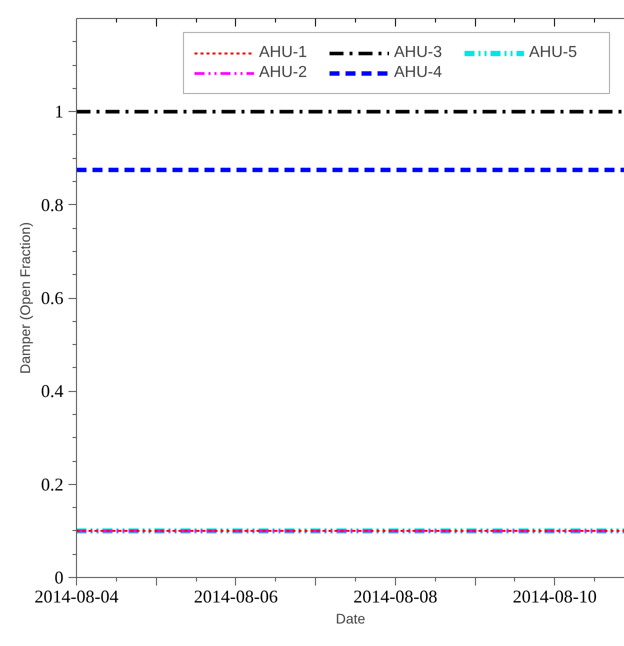 The width and height of the screenshot is (624, 646). I want to click on x-tick-label: 2014-08-06, so click(236, 596).